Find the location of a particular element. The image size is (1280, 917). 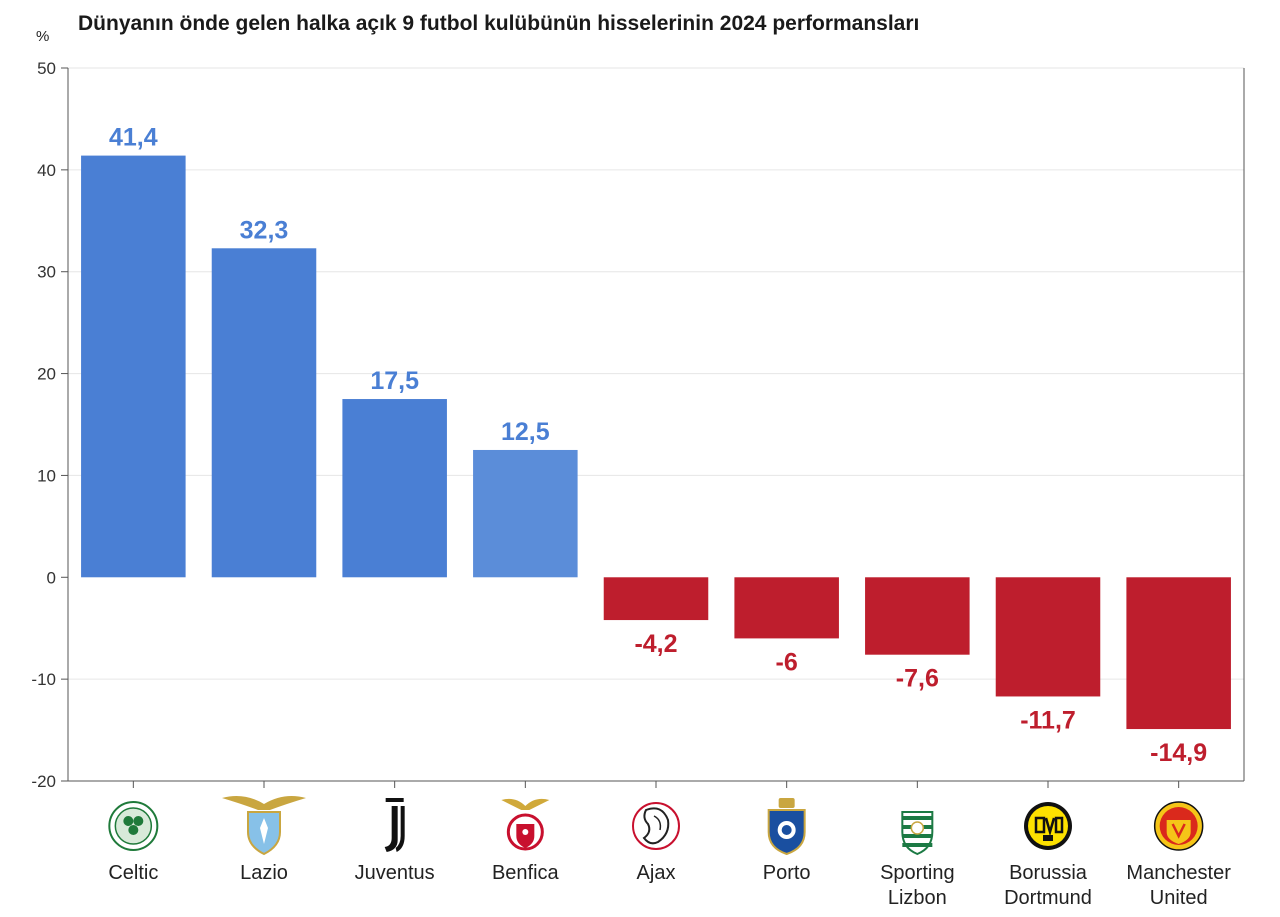

value-label: -4,2 is located at coordinates (655, 644).